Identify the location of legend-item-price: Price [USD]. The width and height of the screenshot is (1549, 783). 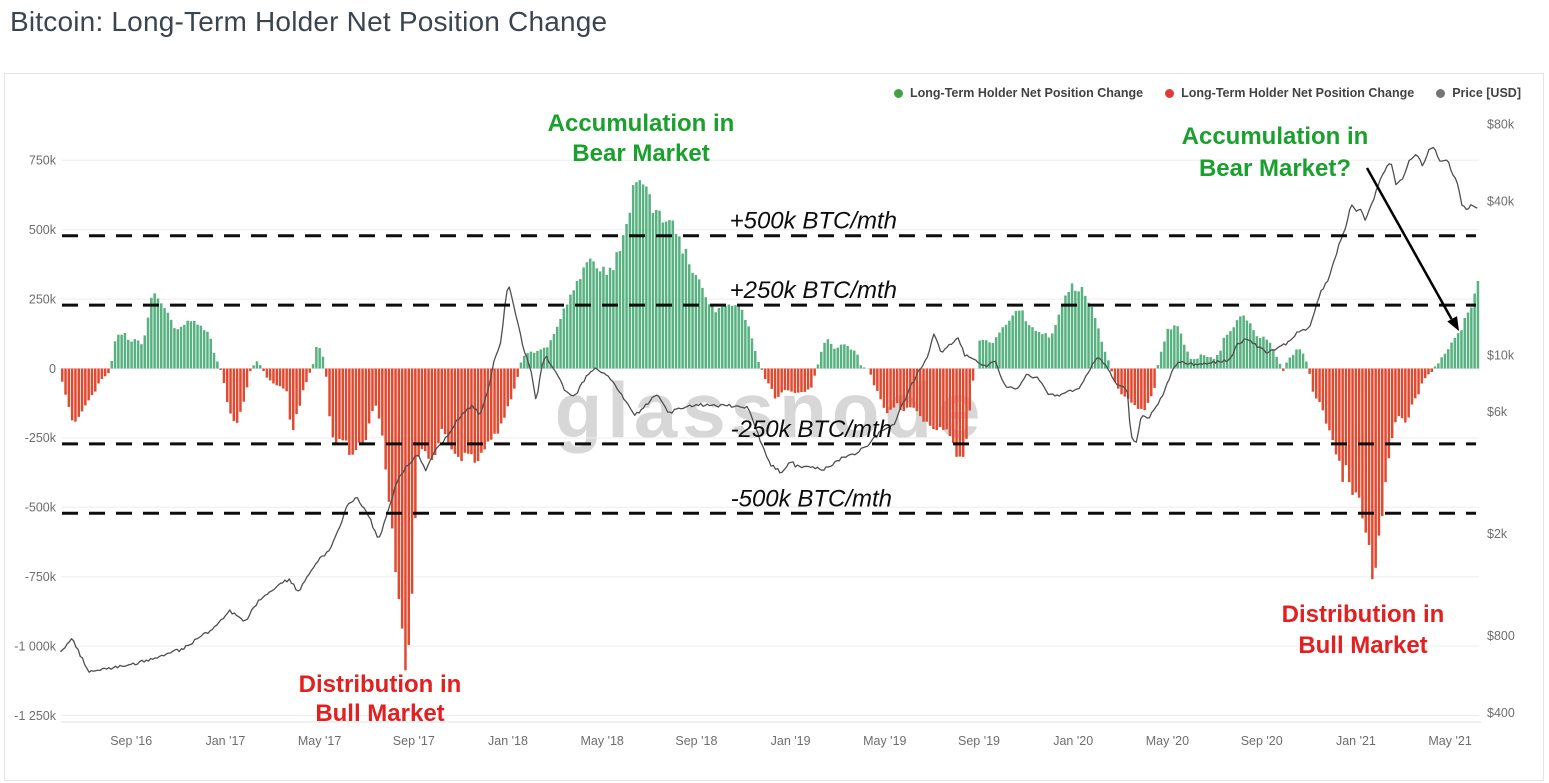
(1478, 93).